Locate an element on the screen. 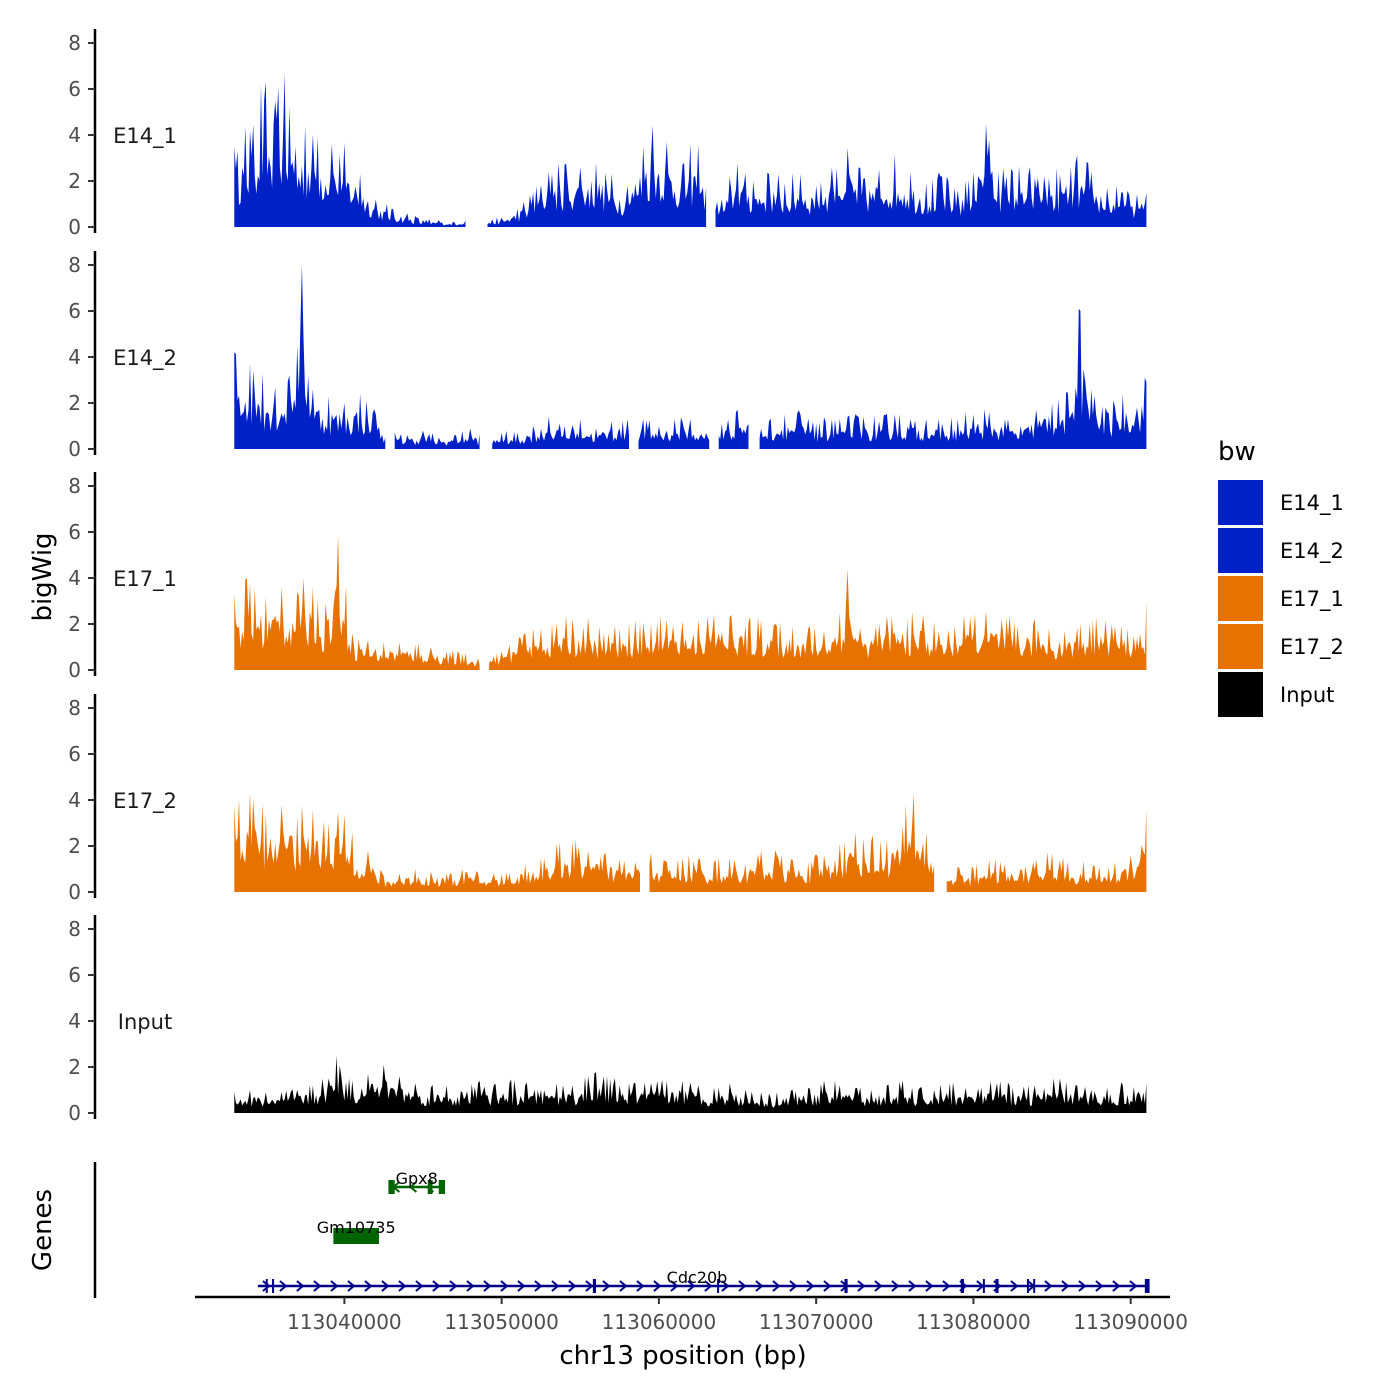  gene-Gm10735: Gm10735 is located at coordinates (356, 1231).